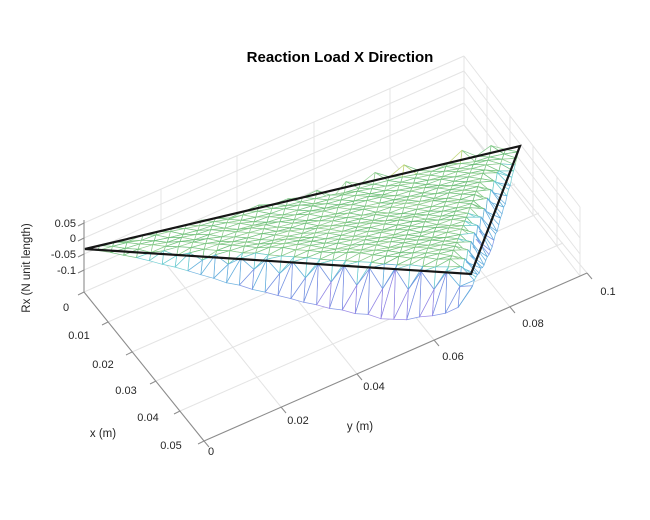  I want to click on y-tick-label: 0.06, so click(452, 357).